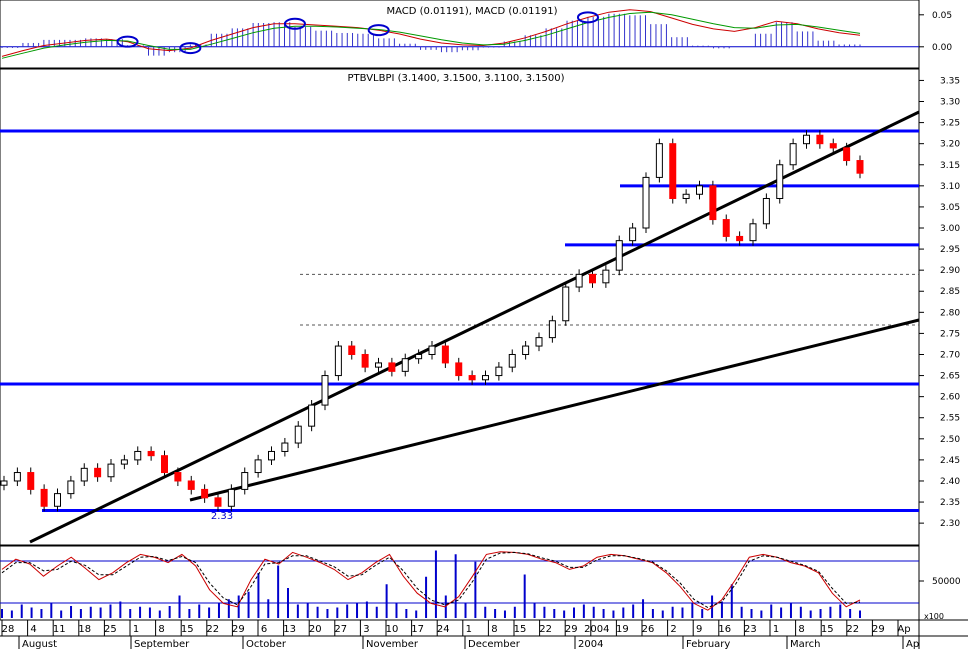 The image size is (968, 653). I want to click on price-tick-label: 3.30, so click(950, 103).